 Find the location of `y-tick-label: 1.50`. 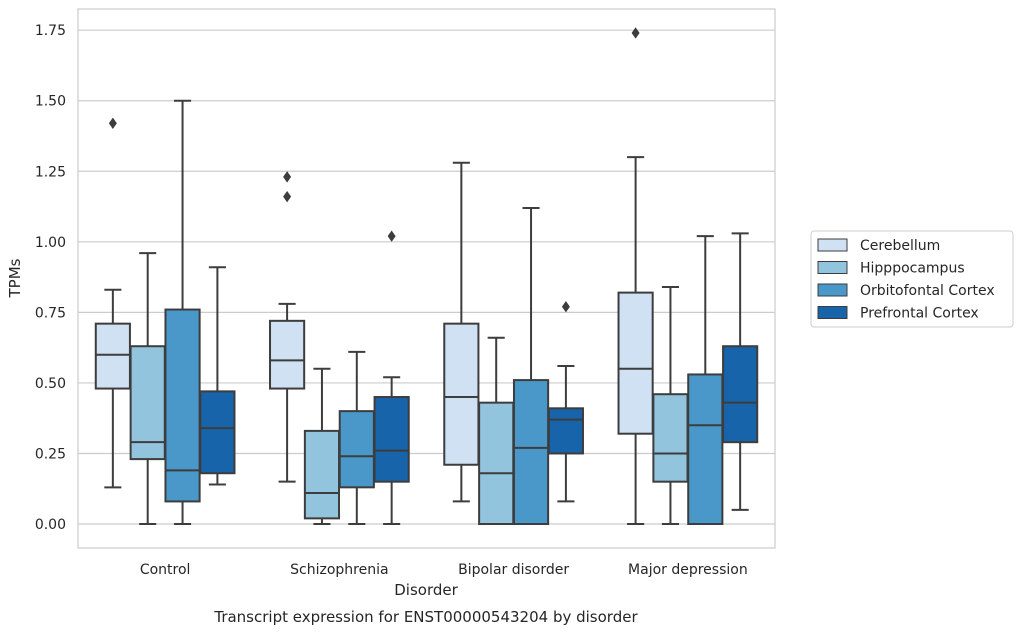

y-tick-label: 1.50 is located at coordinates (50, 102).